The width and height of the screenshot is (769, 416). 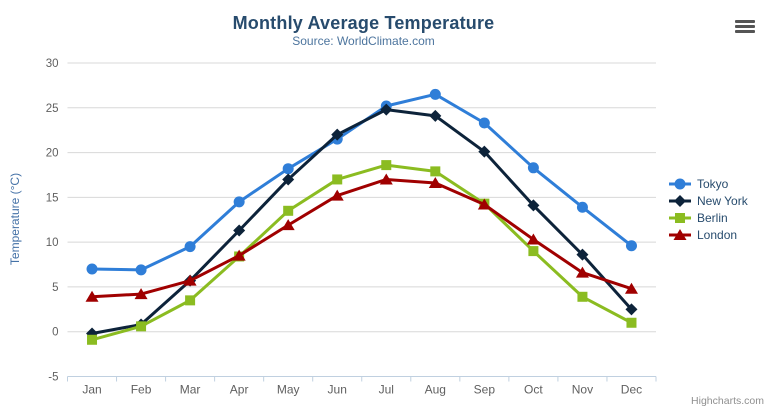 I want to click on point-berlin-dec, so click(x=631, y=322).